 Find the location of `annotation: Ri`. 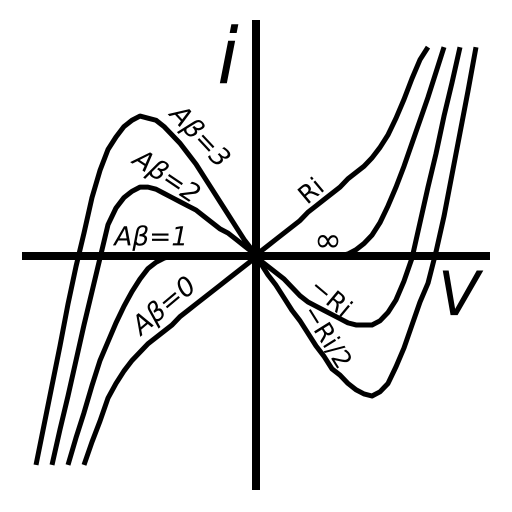

annotation: Ri is located at coordinates (310, 190).